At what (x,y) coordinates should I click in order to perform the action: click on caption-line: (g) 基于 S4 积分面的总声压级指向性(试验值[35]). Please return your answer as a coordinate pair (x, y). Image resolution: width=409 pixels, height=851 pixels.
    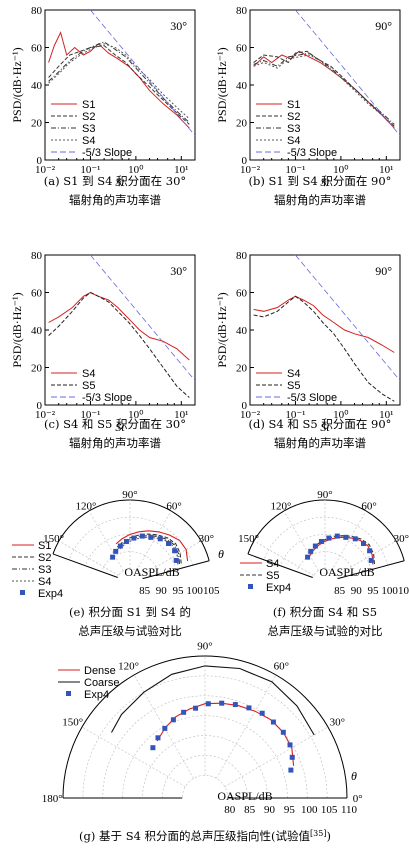
    Looking at the image, I should click on (205, 836).